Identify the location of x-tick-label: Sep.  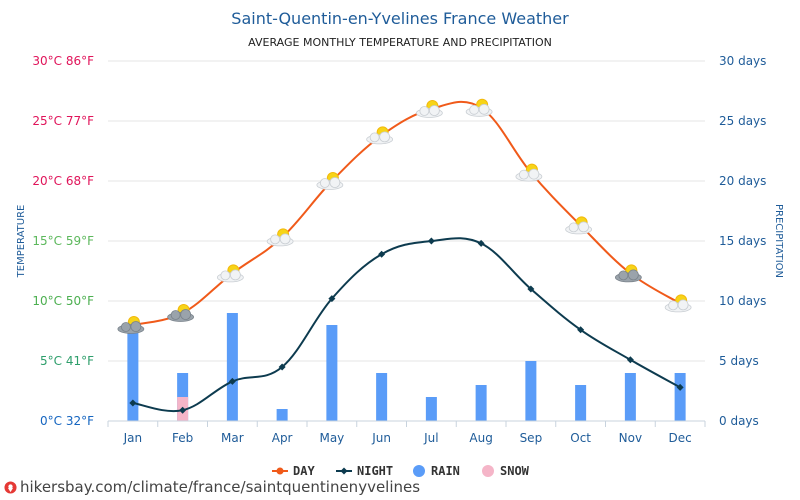
(531, 438).